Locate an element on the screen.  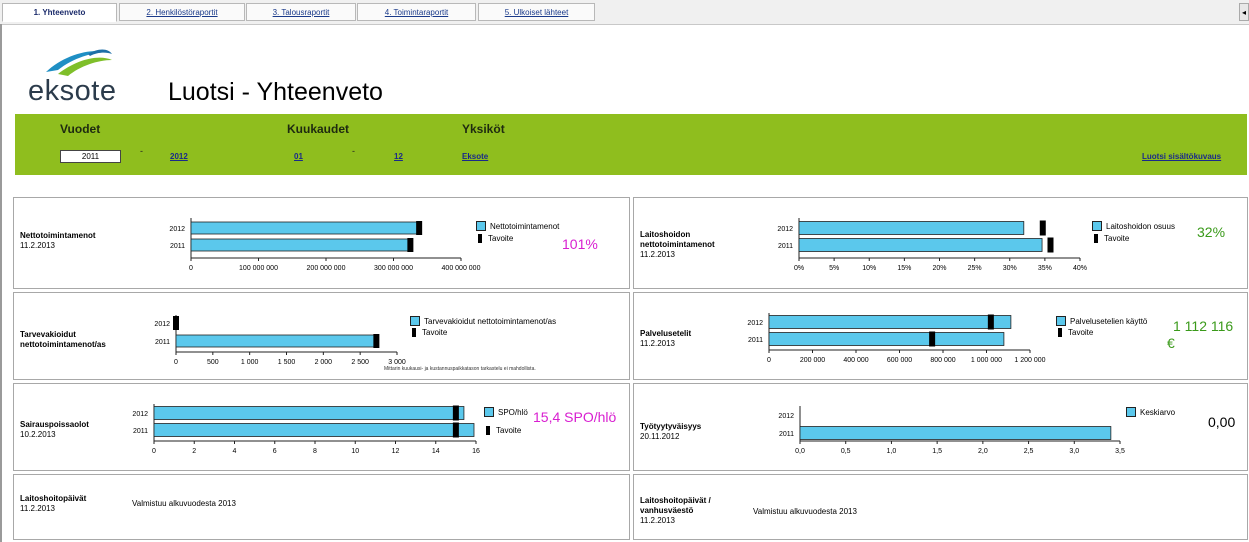
panel-title-line2: nettotoimintamenot is located at coordinates (677, 244).